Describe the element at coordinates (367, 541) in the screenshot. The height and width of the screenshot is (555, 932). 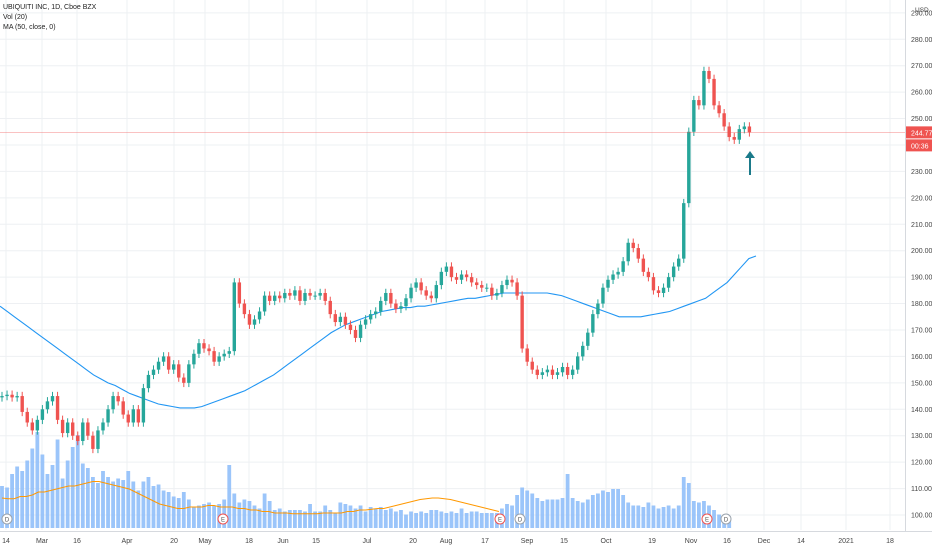
I see `x-tick-label: Jul` at that location.